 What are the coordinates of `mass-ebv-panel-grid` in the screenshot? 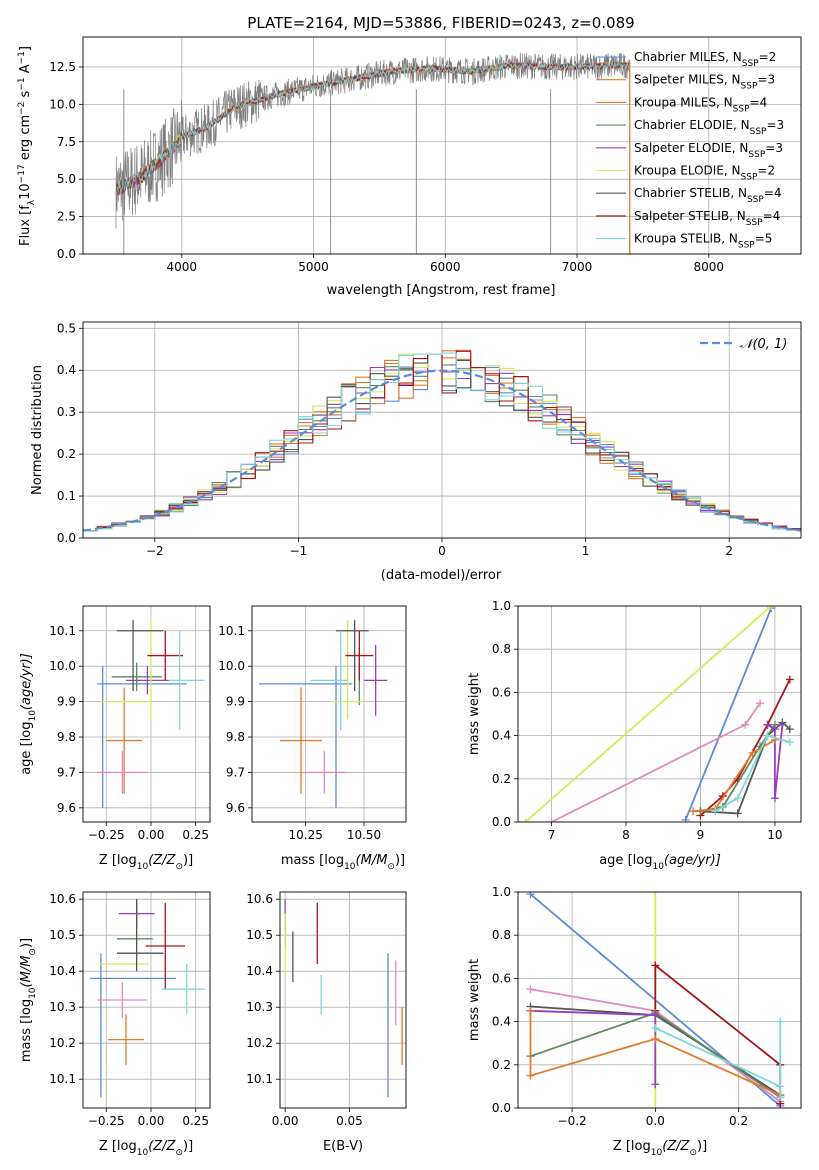 It's located at (343, 1000).